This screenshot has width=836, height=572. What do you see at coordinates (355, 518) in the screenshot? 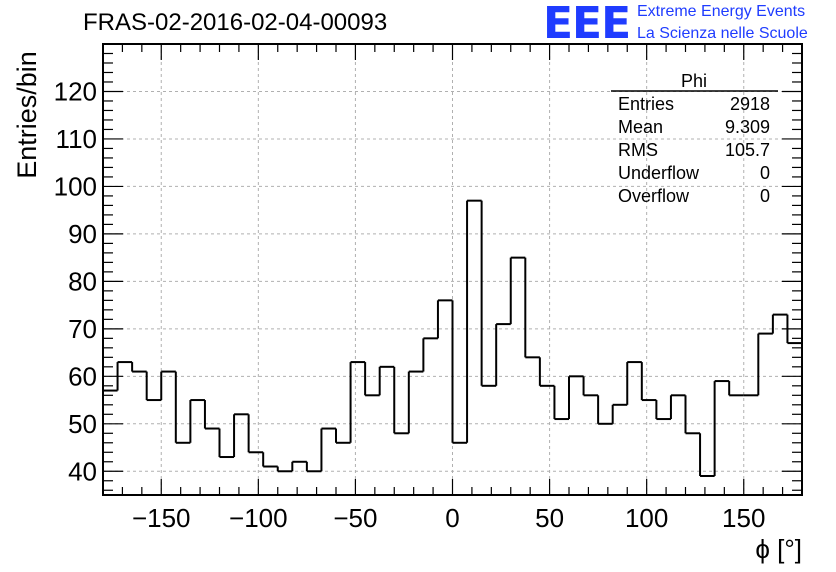
I see `x-tick-label: −50` at bounding box center [355, 518].